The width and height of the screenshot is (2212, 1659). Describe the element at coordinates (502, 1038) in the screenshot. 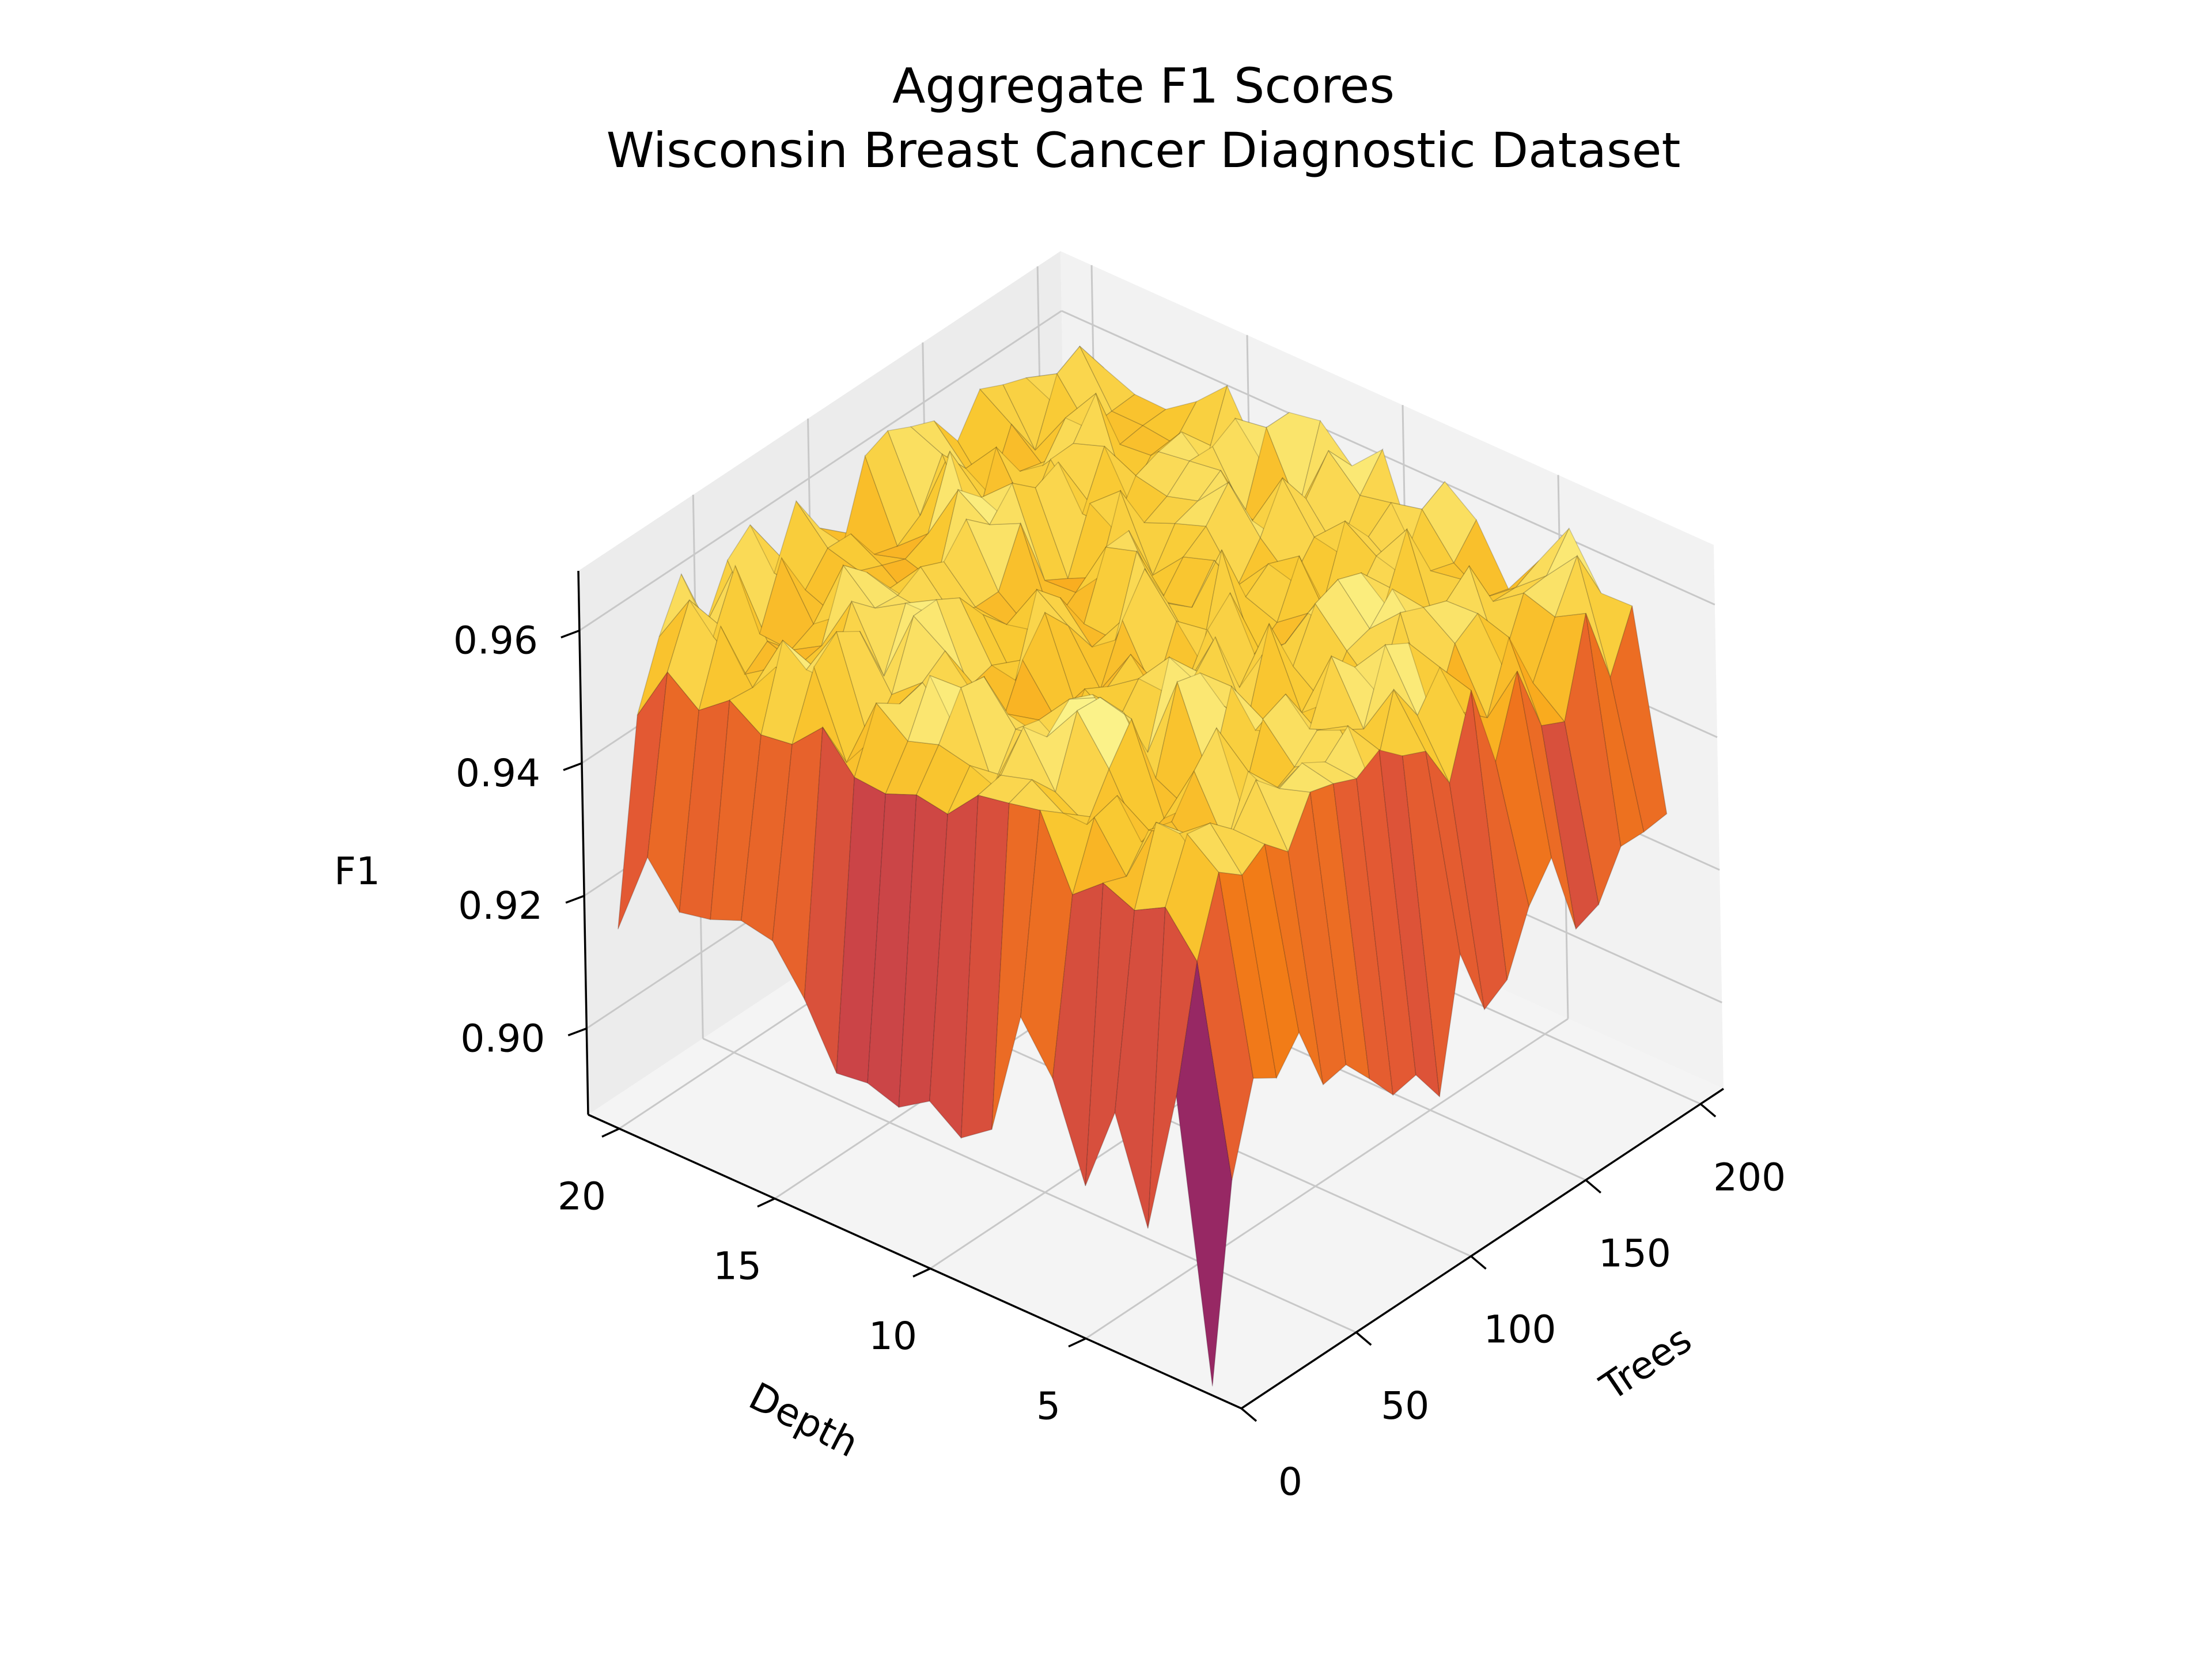

I see `z-tick-label: 0.90` at that location.